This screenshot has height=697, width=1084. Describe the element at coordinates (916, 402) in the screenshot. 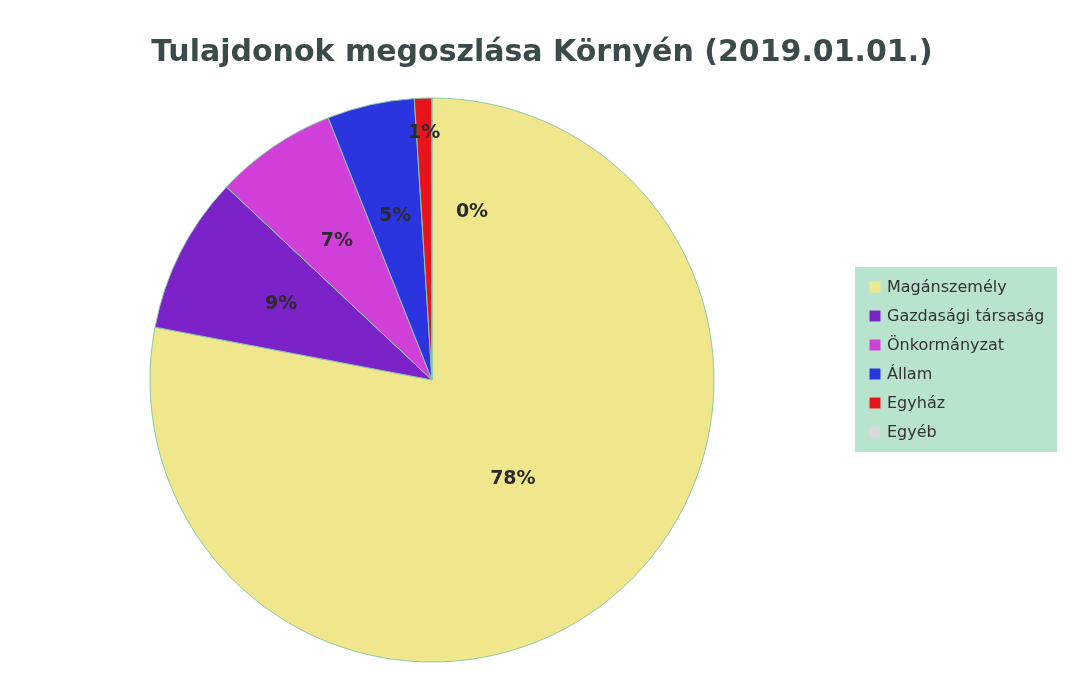

I see `legend-label: Egyház` at that location.